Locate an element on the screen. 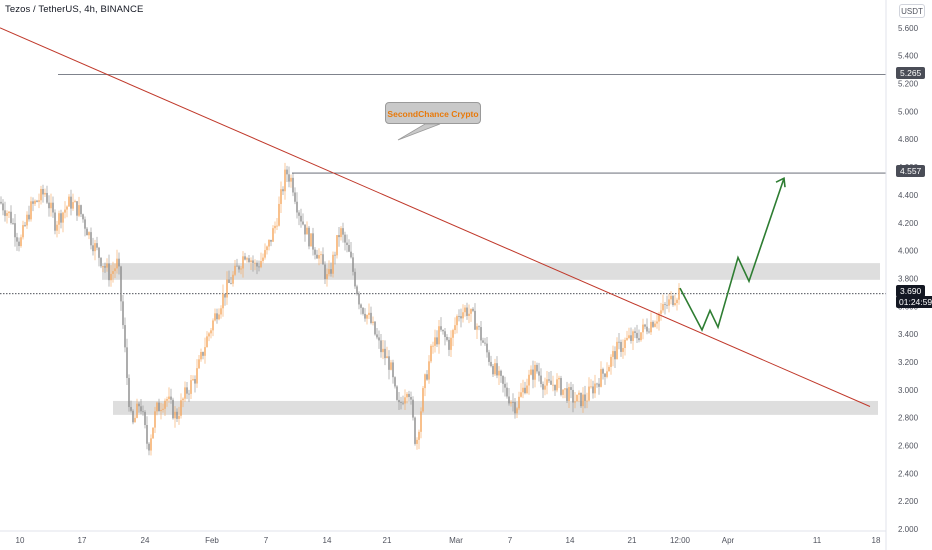 The width and height of the screenshot is (932, 550). x-tick-label: Feb is located at coordinates (212, 540).